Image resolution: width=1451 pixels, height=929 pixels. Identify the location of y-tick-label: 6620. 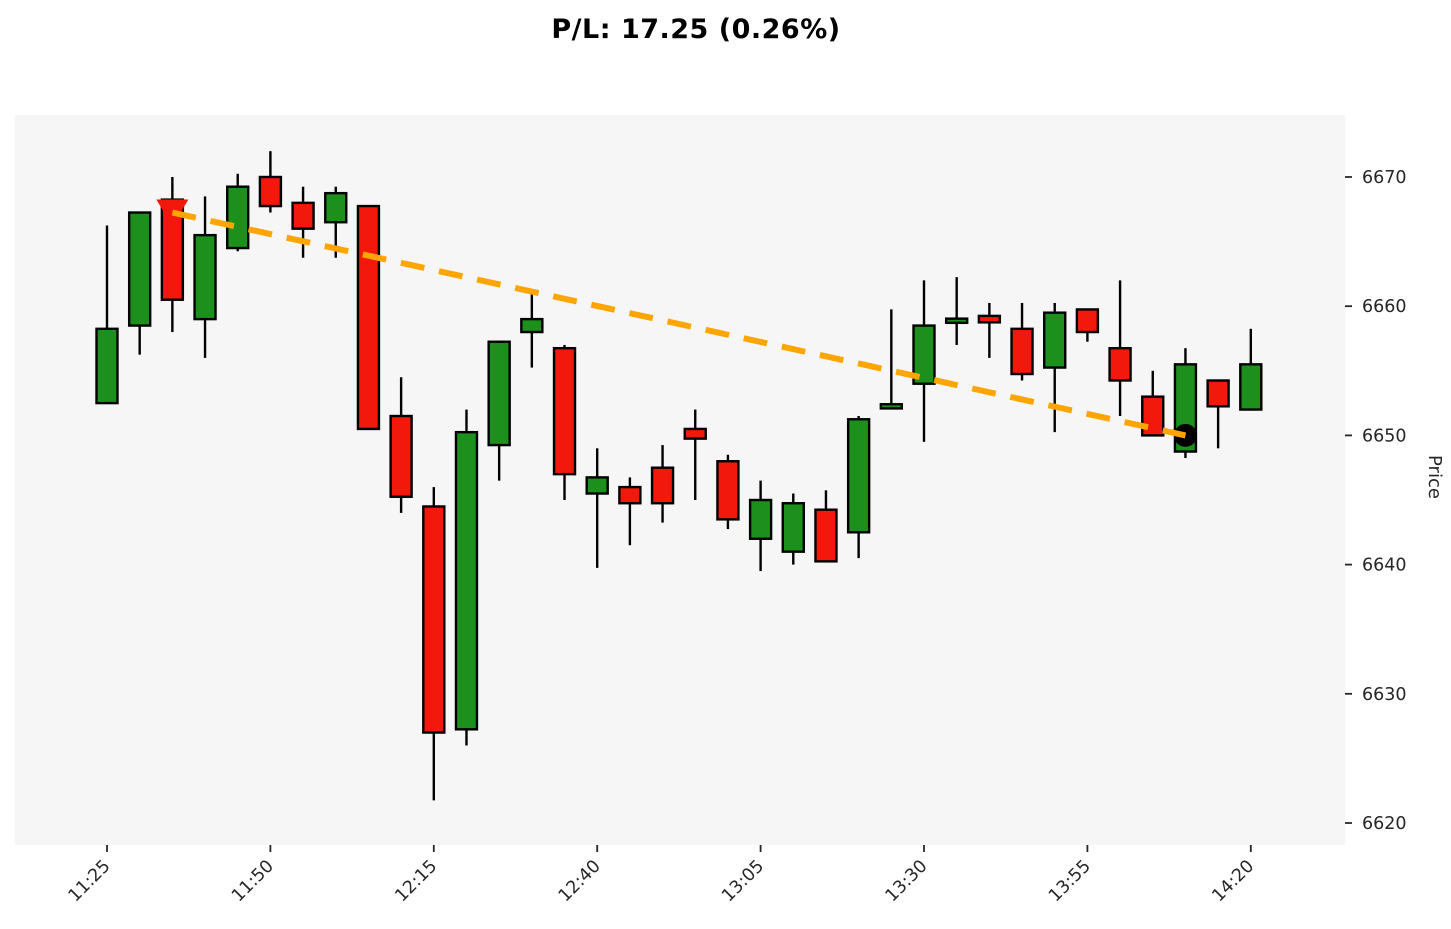
(1384, 824).